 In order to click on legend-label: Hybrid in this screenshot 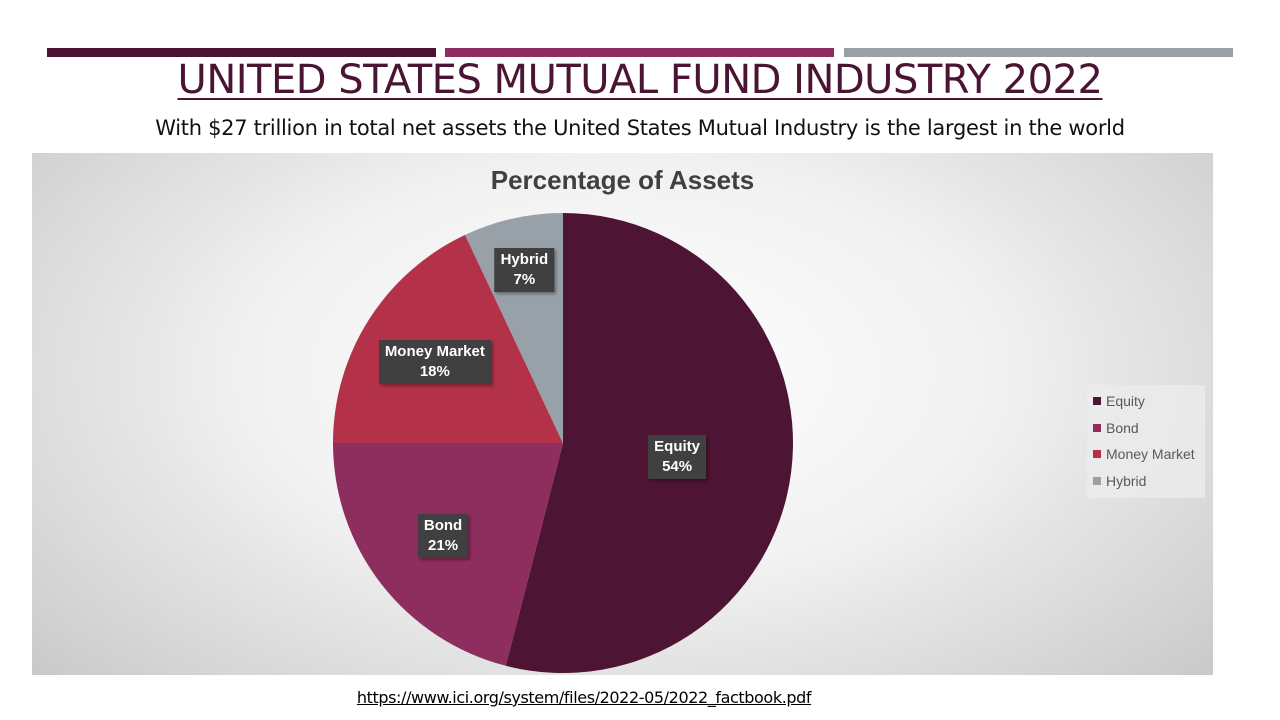, I will do `click(1126, 480)`.